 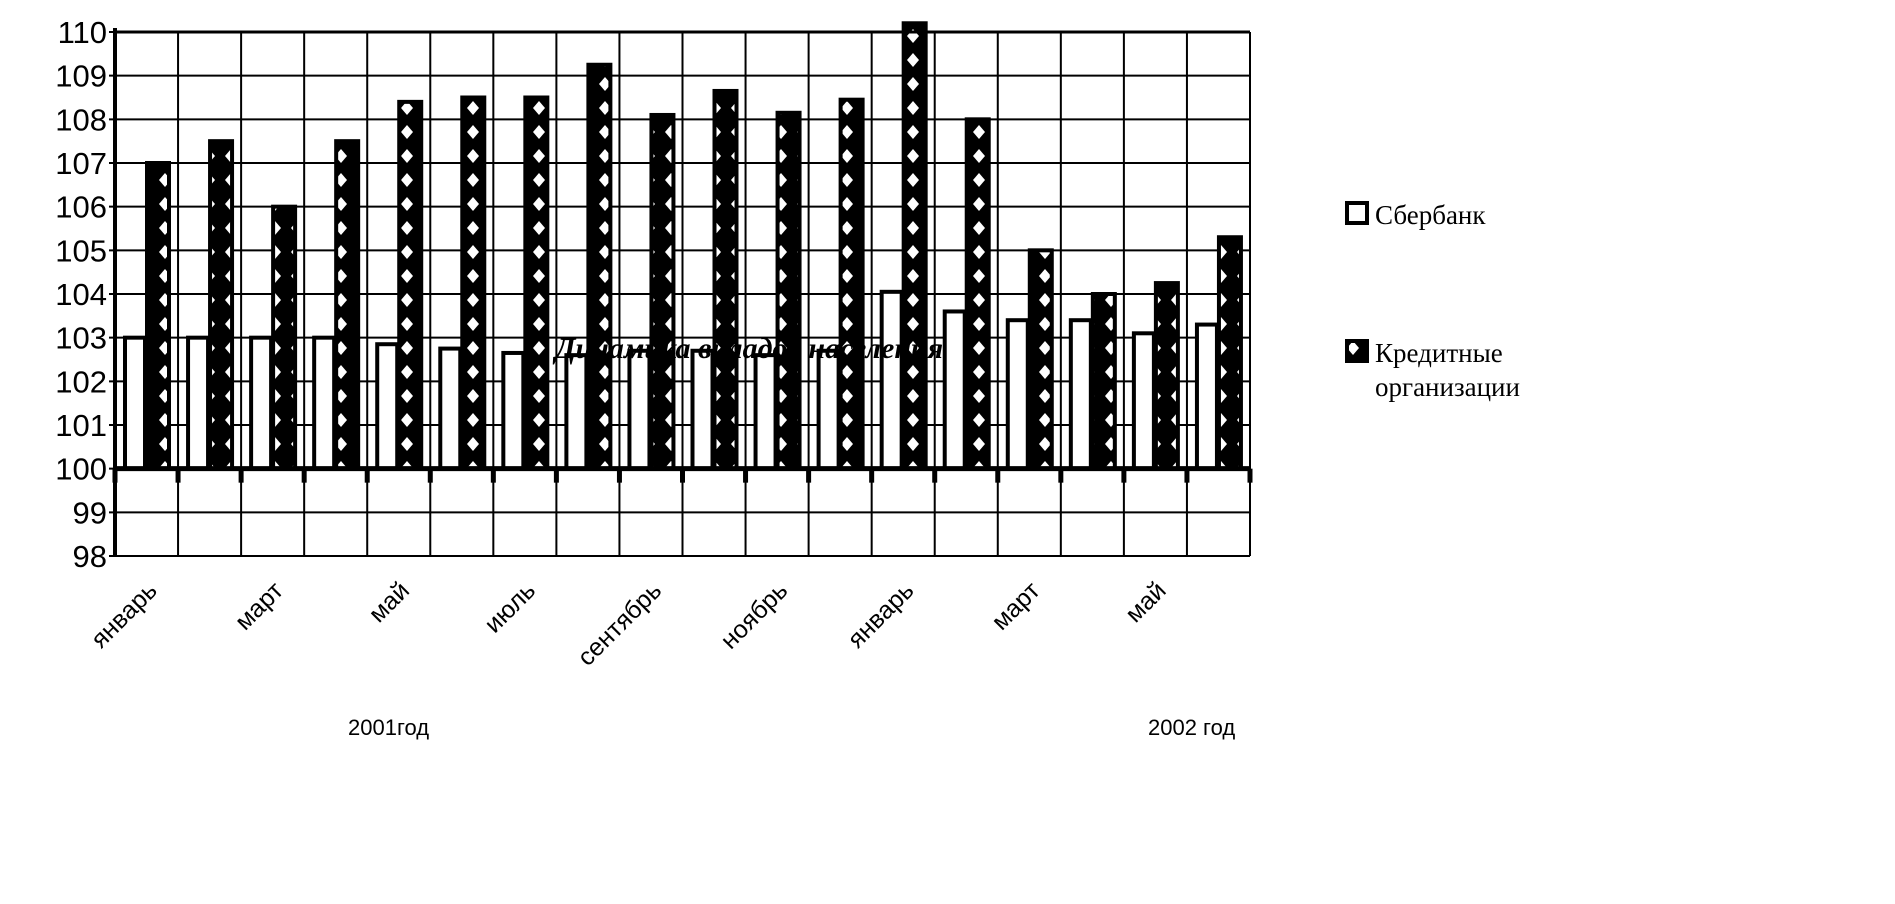 I want to click on y-tick-label: 110, so click(x=82, y=32).